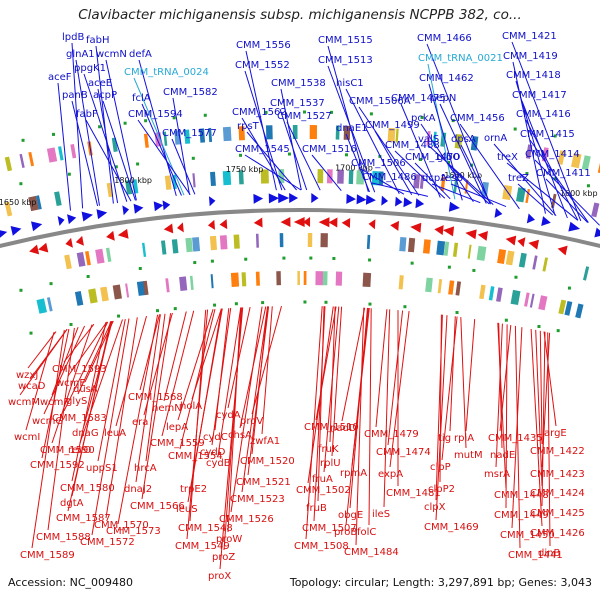 The width and height of the screenshot is (600, 600). I want to click on reverse-gene-label: CMM_1548, so click(205, 528).